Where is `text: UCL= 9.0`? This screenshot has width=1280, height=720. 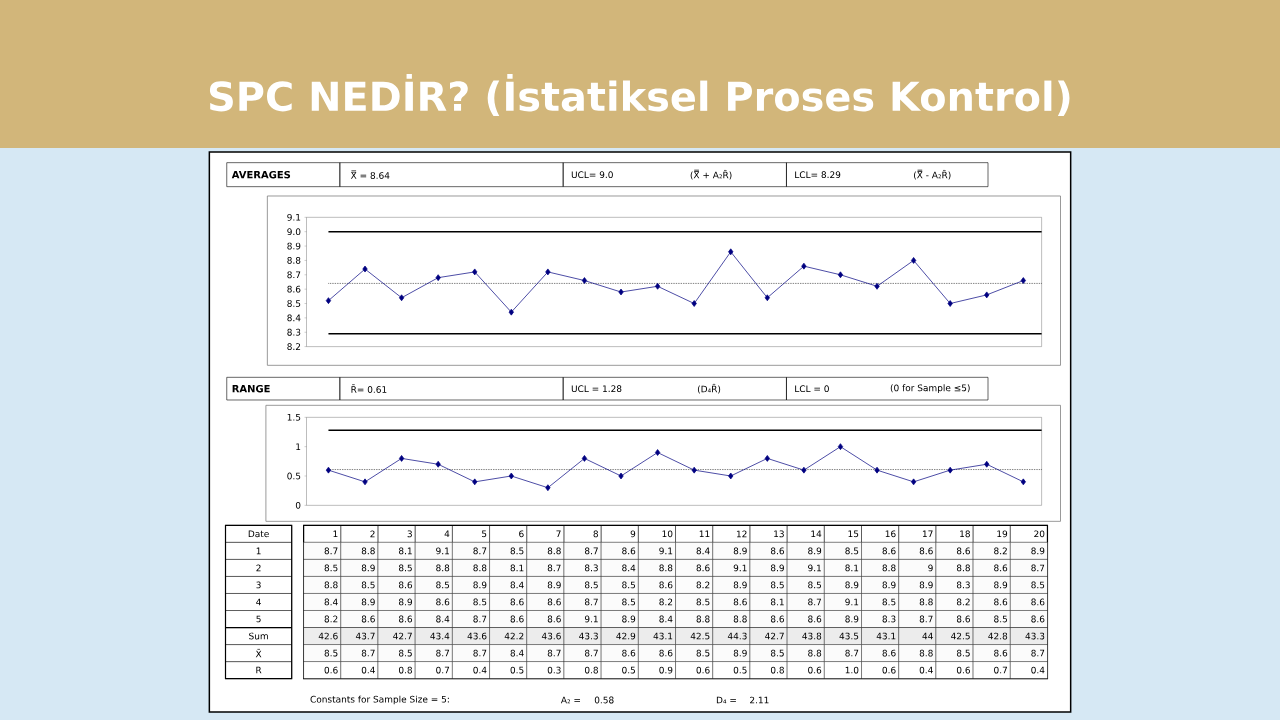
text: UCL= 9.0 is located at coordinates (592, 175).